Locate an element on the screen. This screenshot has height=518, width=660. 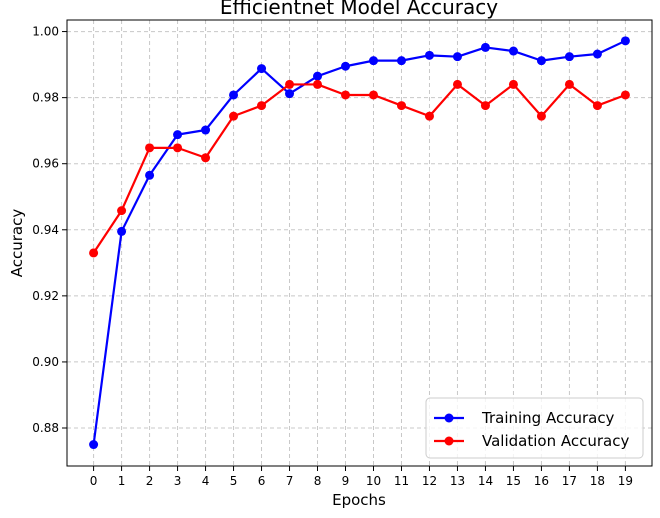
legend-label: Training Accuracy is located at coordinates (548, 418).